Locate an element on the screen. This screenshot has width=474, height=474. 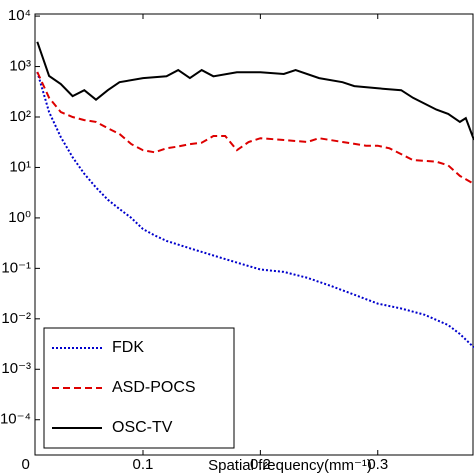
y-tick-label: 10⁻⁴ is located at coordinates (15, 419).